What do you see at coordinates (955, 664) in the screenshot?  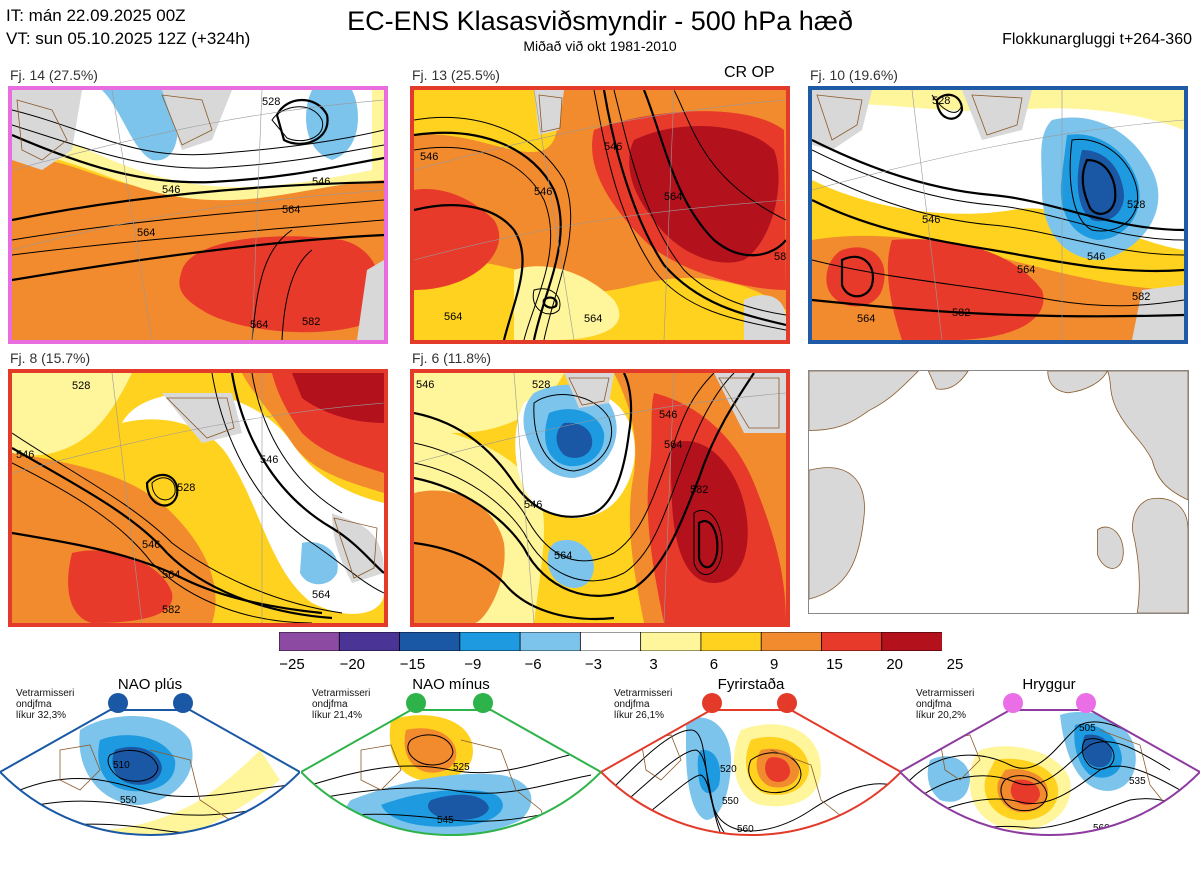 I see `colorbar-tick-label: 25` at bounding box center [955, 664].